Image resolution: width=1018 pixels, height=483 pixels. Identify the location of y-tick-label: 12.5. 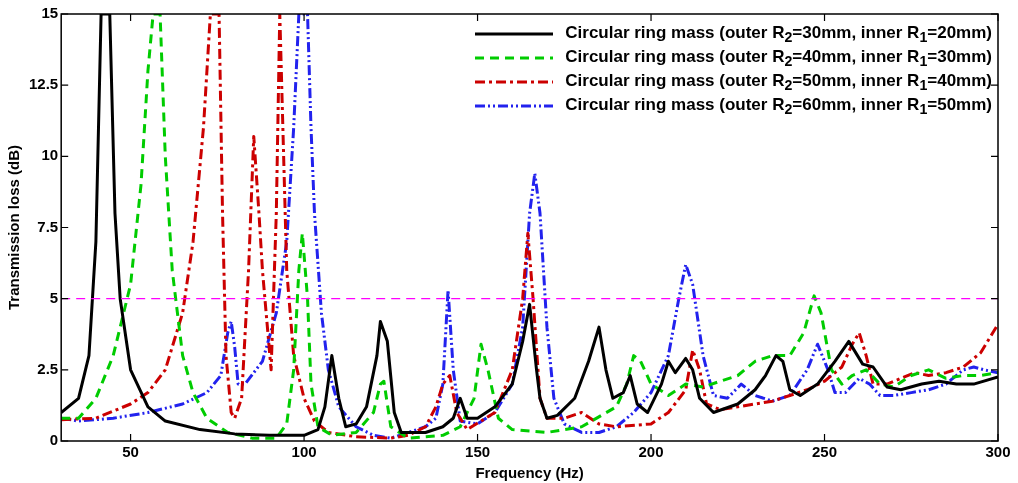
(43, 84).